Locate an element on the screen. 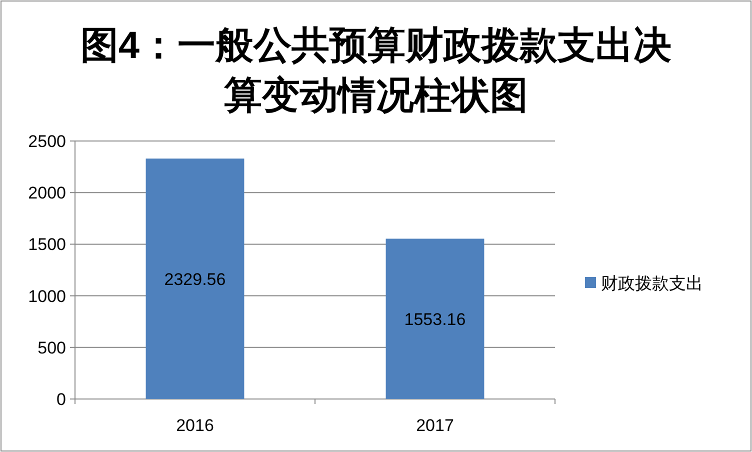 The height and width of the screenshot is (452, 752). y-tick-label: 0 is located at coordinates (61, 399).